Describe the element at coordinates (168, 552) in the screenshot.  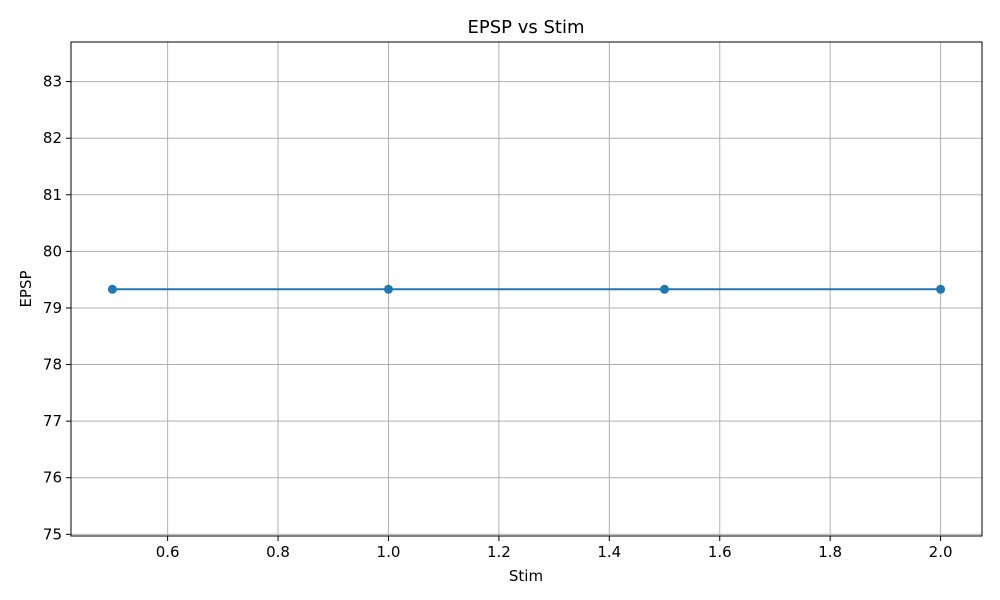
I see `x-tick-label: 0.6` at that location.